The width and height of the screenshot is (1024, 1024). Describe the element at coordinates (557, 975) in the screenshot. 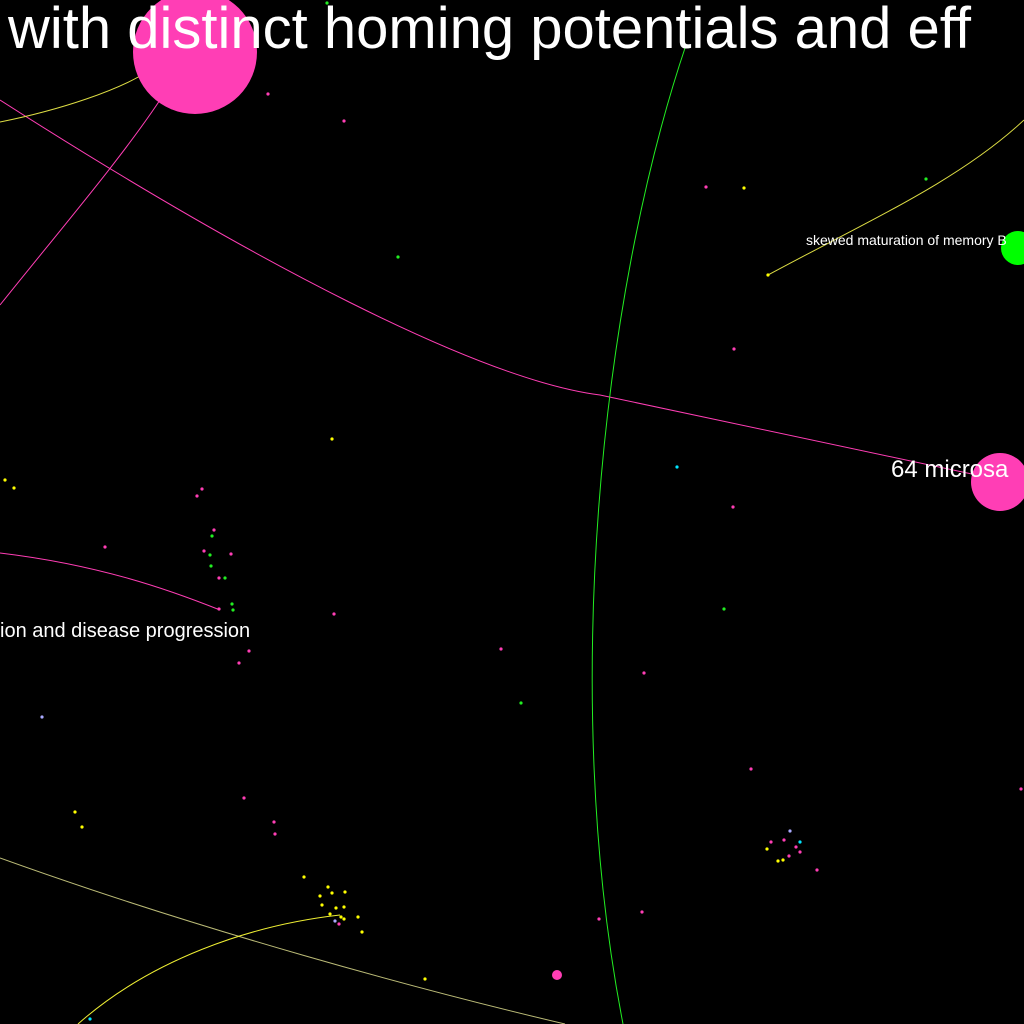

I see `node-magenta-small` at that location.